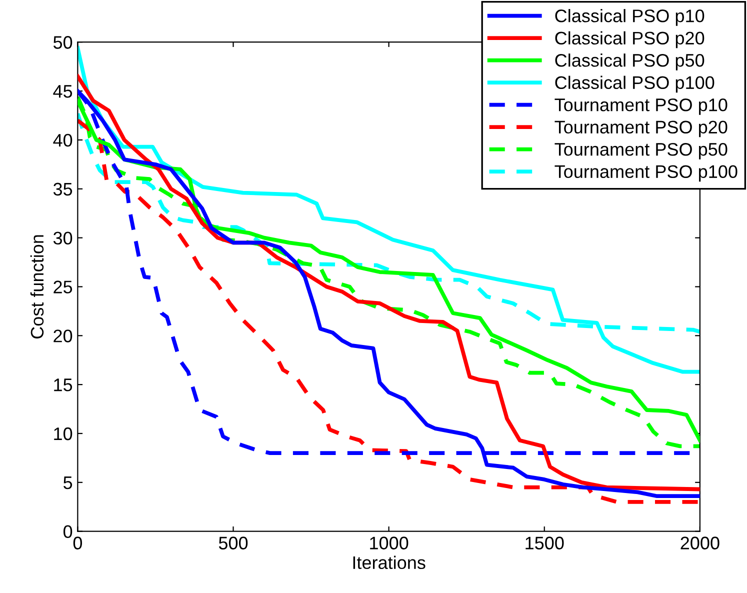 The width and height of the screenshot is (747, 593). Describe the element at coordinates (545, 543) in the screenshot. I see `x-tick-label: 1500` at that location.